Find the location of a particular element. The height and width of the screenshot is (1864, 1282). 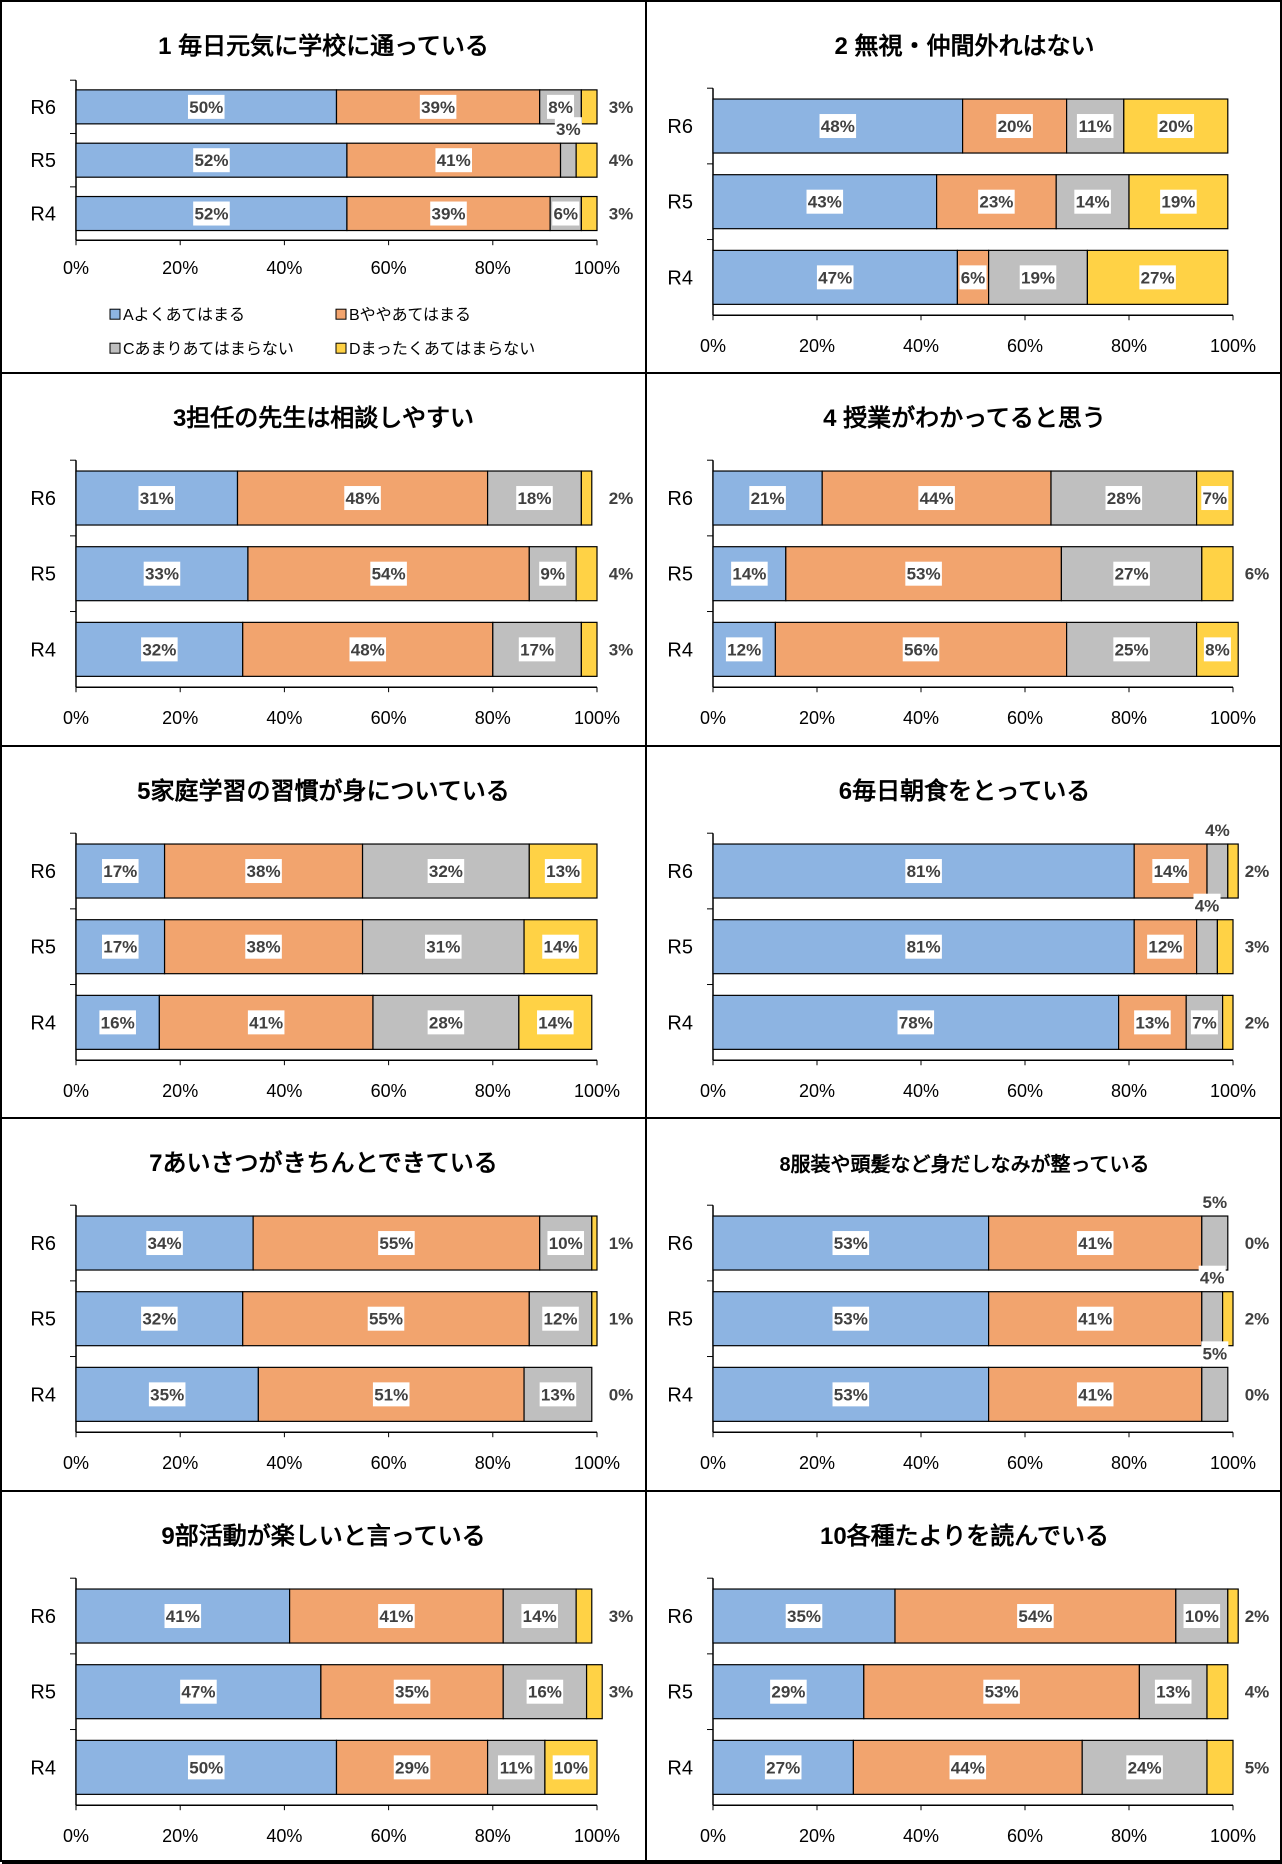

chart-title: 10各種たよりを読んでいる is located at coordinates (964, 1536).